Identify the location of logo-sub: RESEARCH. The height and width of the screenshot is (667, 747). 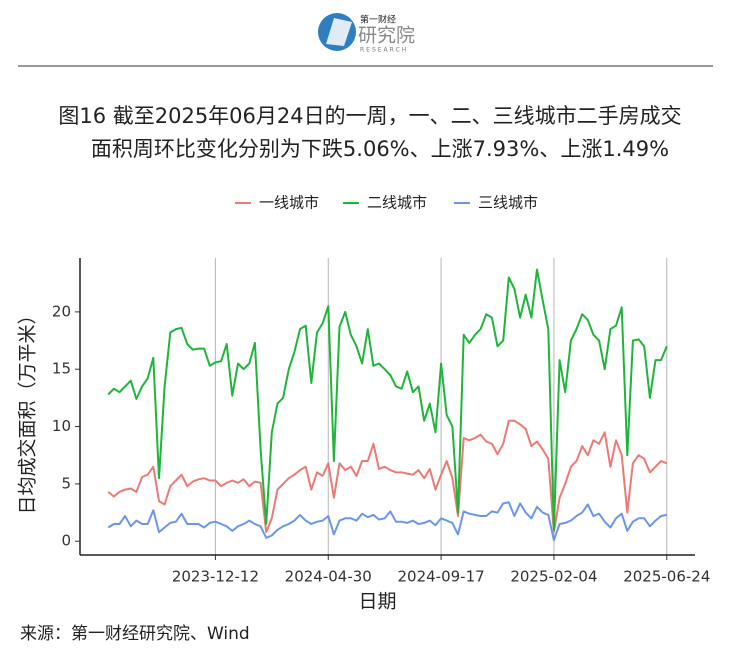
(384, 50).